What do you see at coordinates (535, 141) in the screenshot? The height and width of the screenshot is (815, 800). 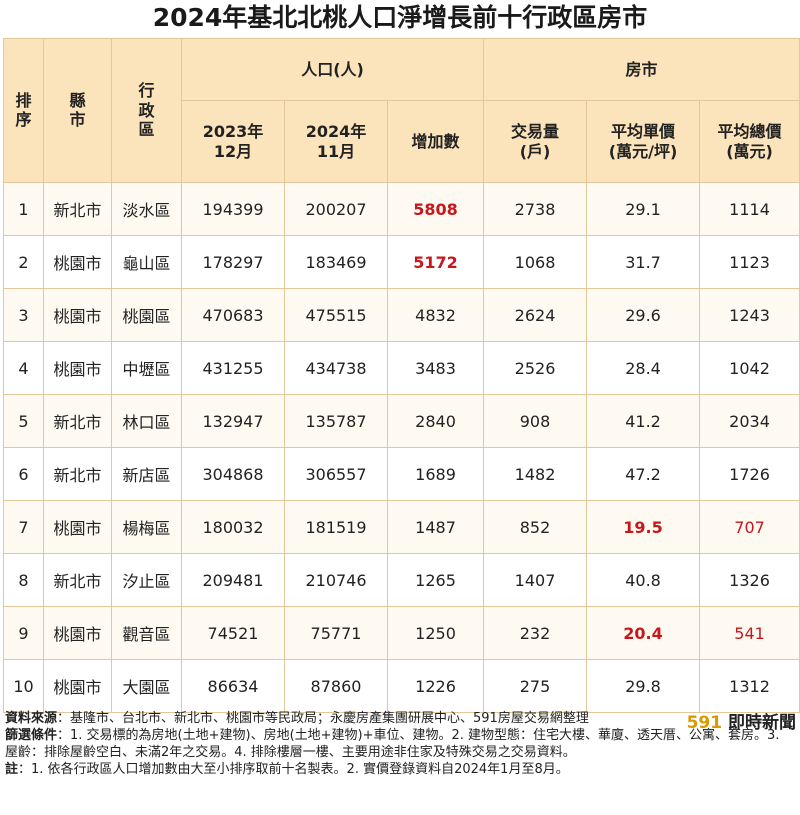 I see `header-volume: 交易量(戶)` at bounding box center [535, 141].